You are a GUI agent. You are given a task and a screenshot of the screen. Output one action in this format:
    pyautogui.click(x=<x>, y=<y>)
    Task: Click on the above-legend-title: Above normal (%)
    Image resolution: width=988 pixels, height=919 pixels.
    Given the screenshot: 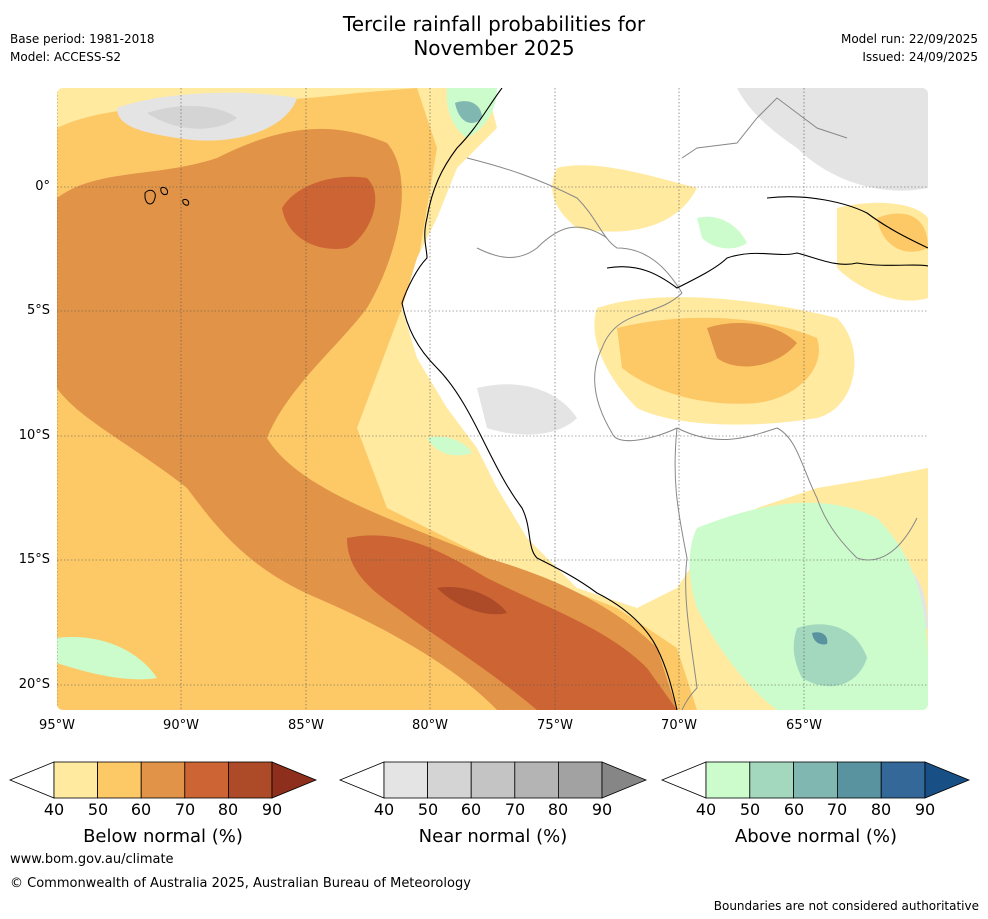 What is the action you would take?
    pyautogui.click(x=816, y=836)
    